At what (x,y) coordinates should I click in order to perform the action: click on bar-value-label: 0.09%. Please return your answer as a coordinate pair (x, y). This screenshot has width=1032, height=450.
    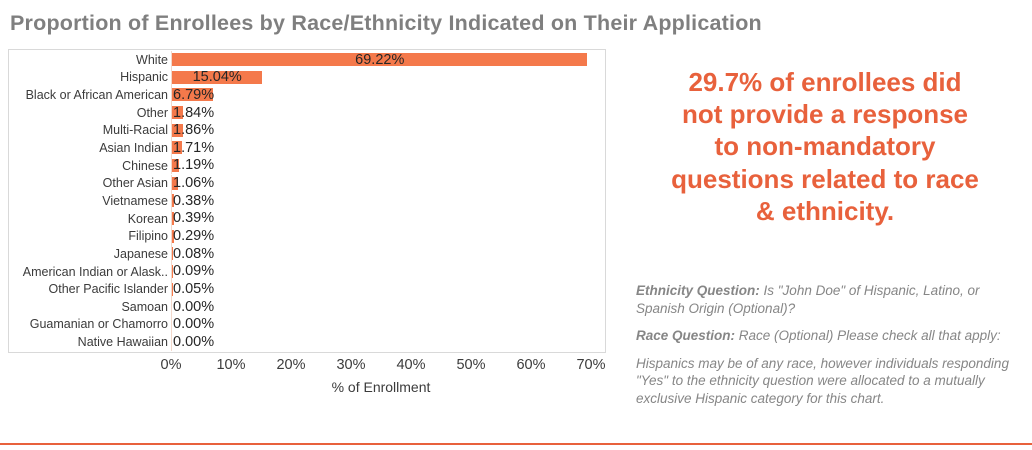
    Looking at the image, I should click on (194, 271).